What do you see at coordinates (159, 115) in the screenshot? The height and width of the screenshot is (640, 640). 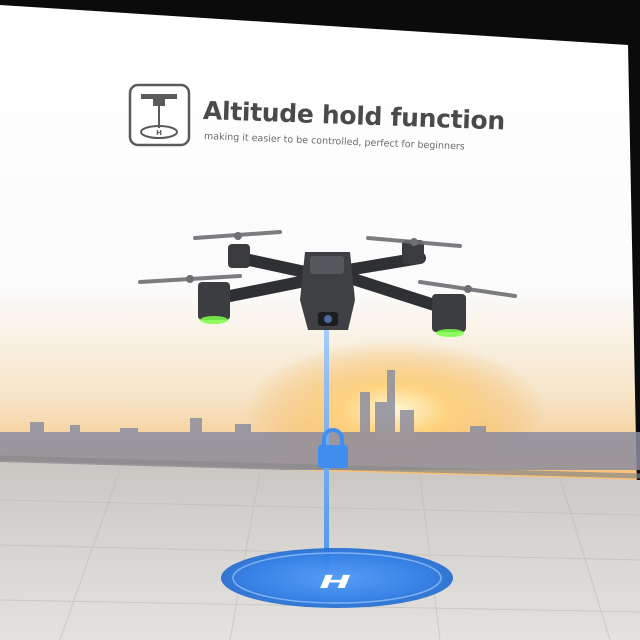 I see `drone-hover-icon: H` at bounding box center [159, 115].